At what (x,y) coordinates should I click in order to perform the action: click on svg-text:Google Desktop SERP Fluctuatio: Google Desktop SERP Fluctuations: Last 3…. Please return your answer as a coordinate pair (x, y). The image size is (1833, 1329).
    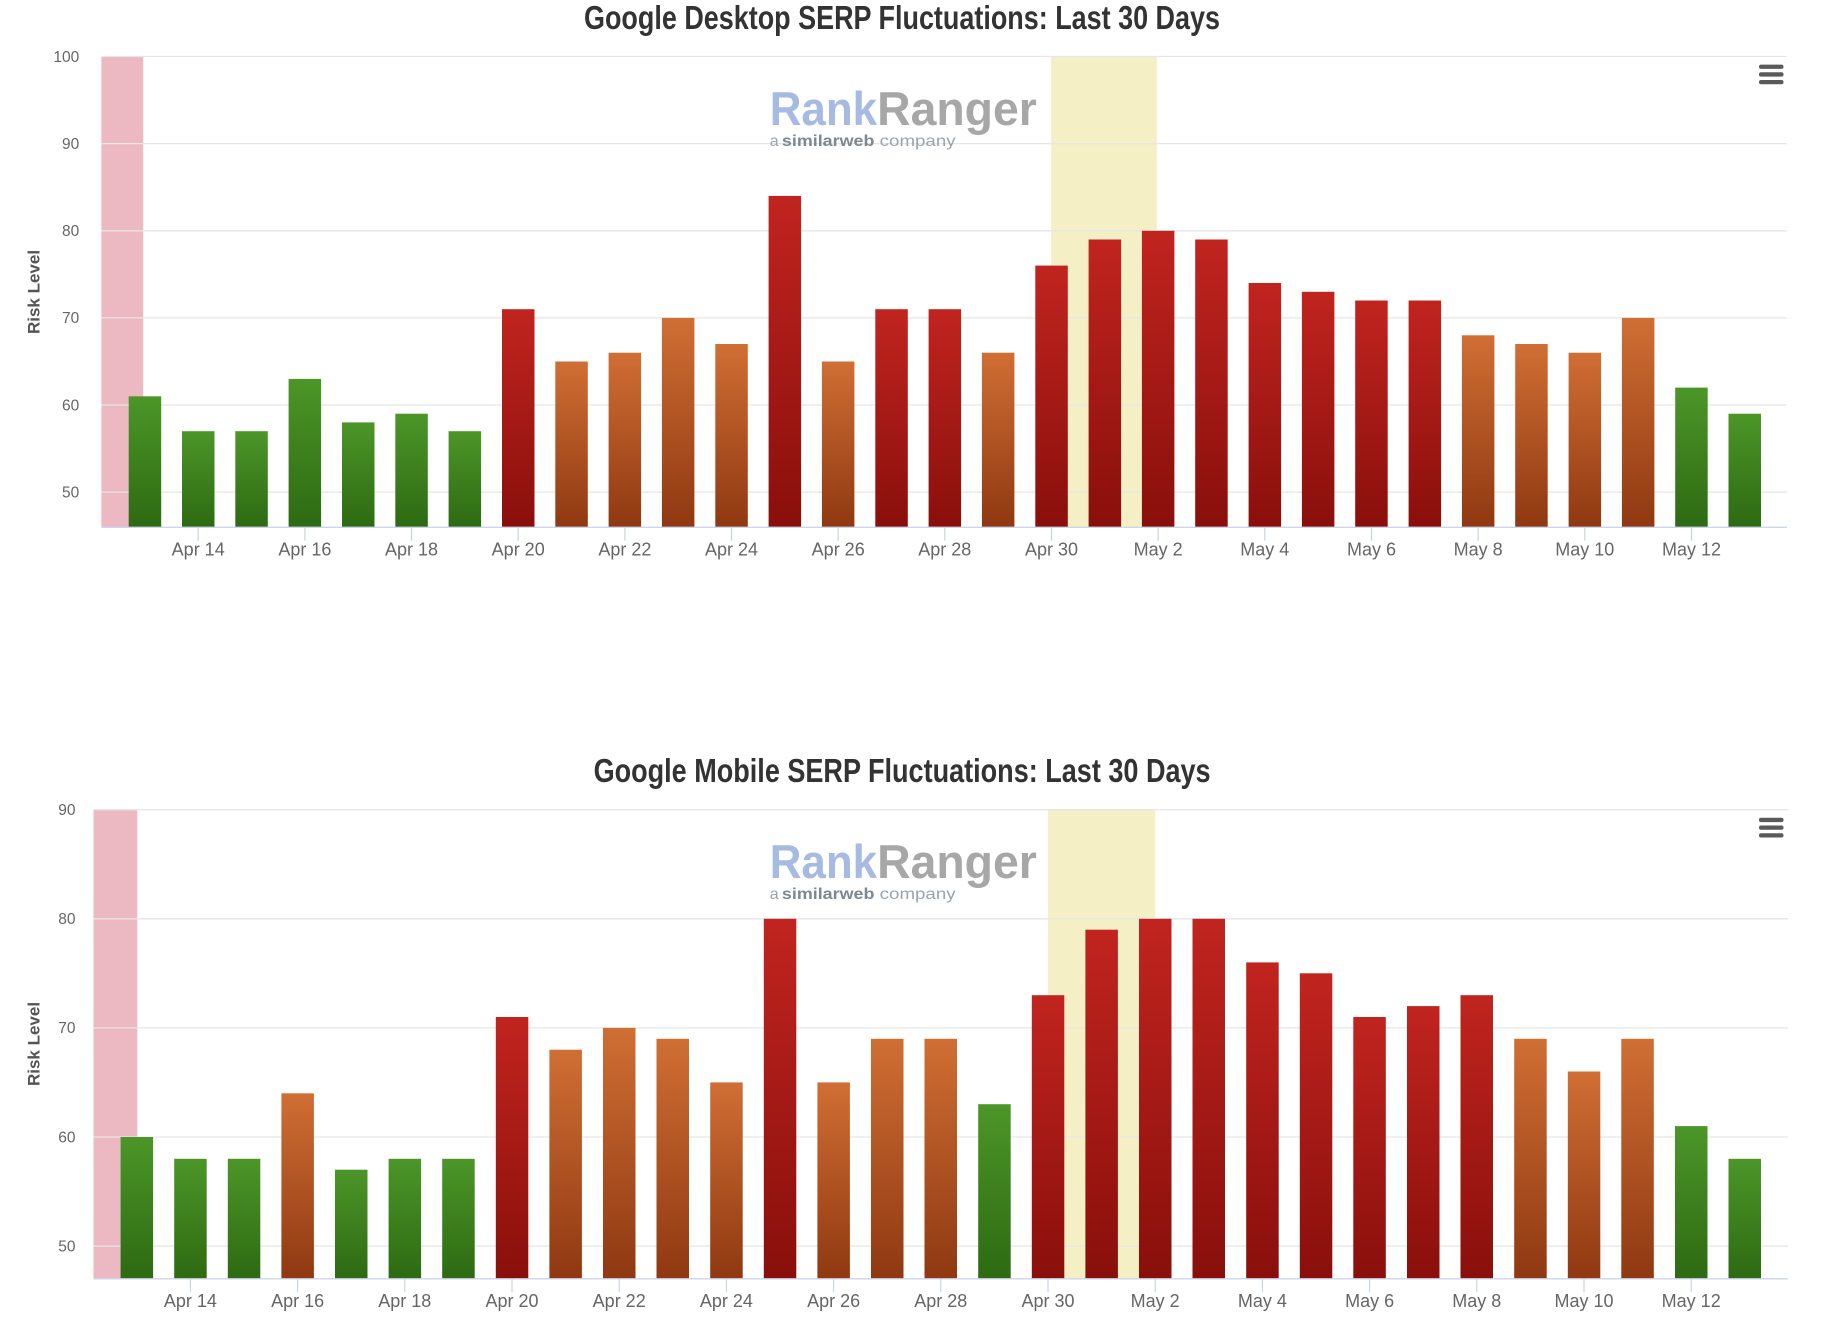
    Looking at the image, I should click on (902, 18).